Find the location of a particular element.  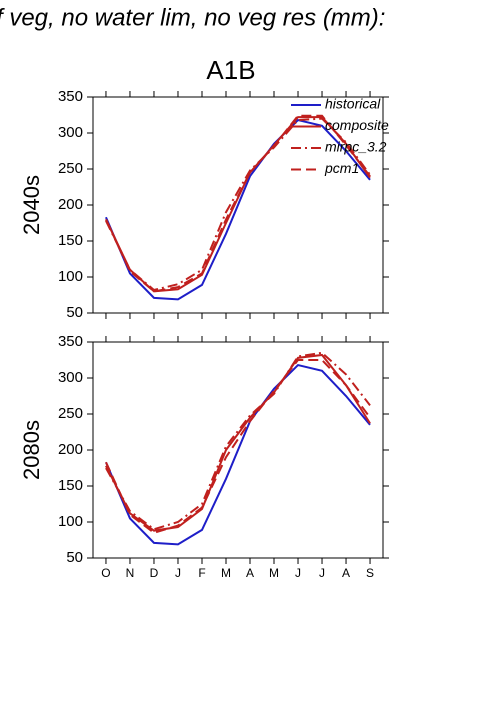

legend-label: composite is located at coordinates (357, 125).